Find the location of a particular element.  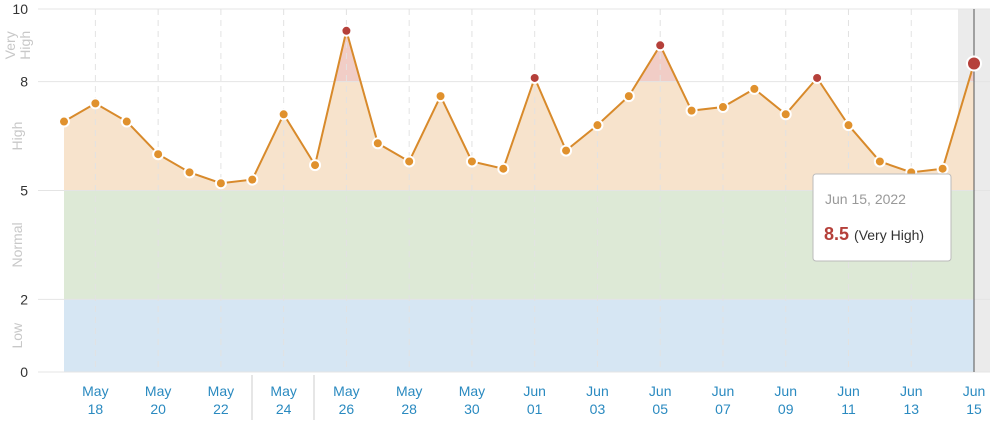

x-tick-label: May 30 is located at coordinates (472, 400).